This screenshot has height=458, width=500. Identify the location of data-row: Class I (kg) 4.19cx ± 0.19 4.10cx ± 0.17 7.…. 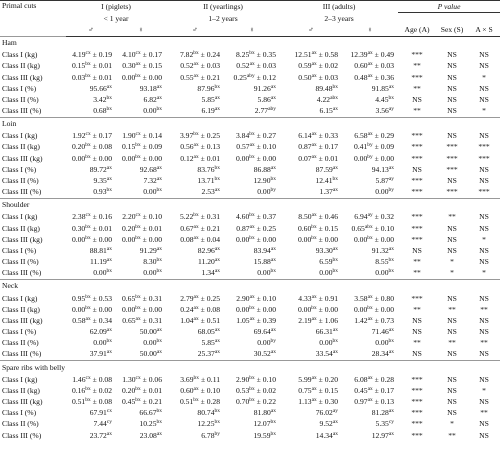
(250, 55).